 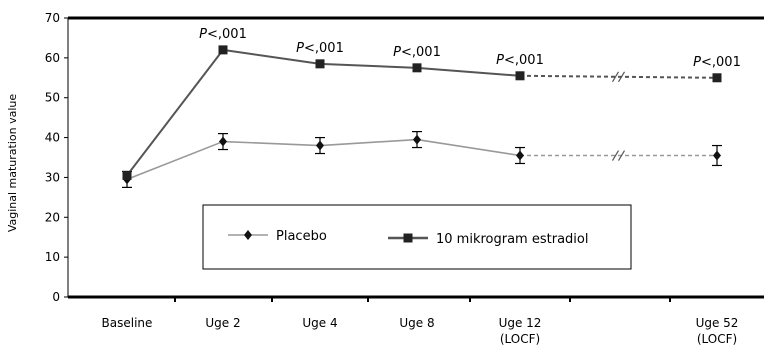 What do you see at coordinates (56, 297) in the screenshot?
I see `y-tick-label: 0` at bounding box center [56, 297].